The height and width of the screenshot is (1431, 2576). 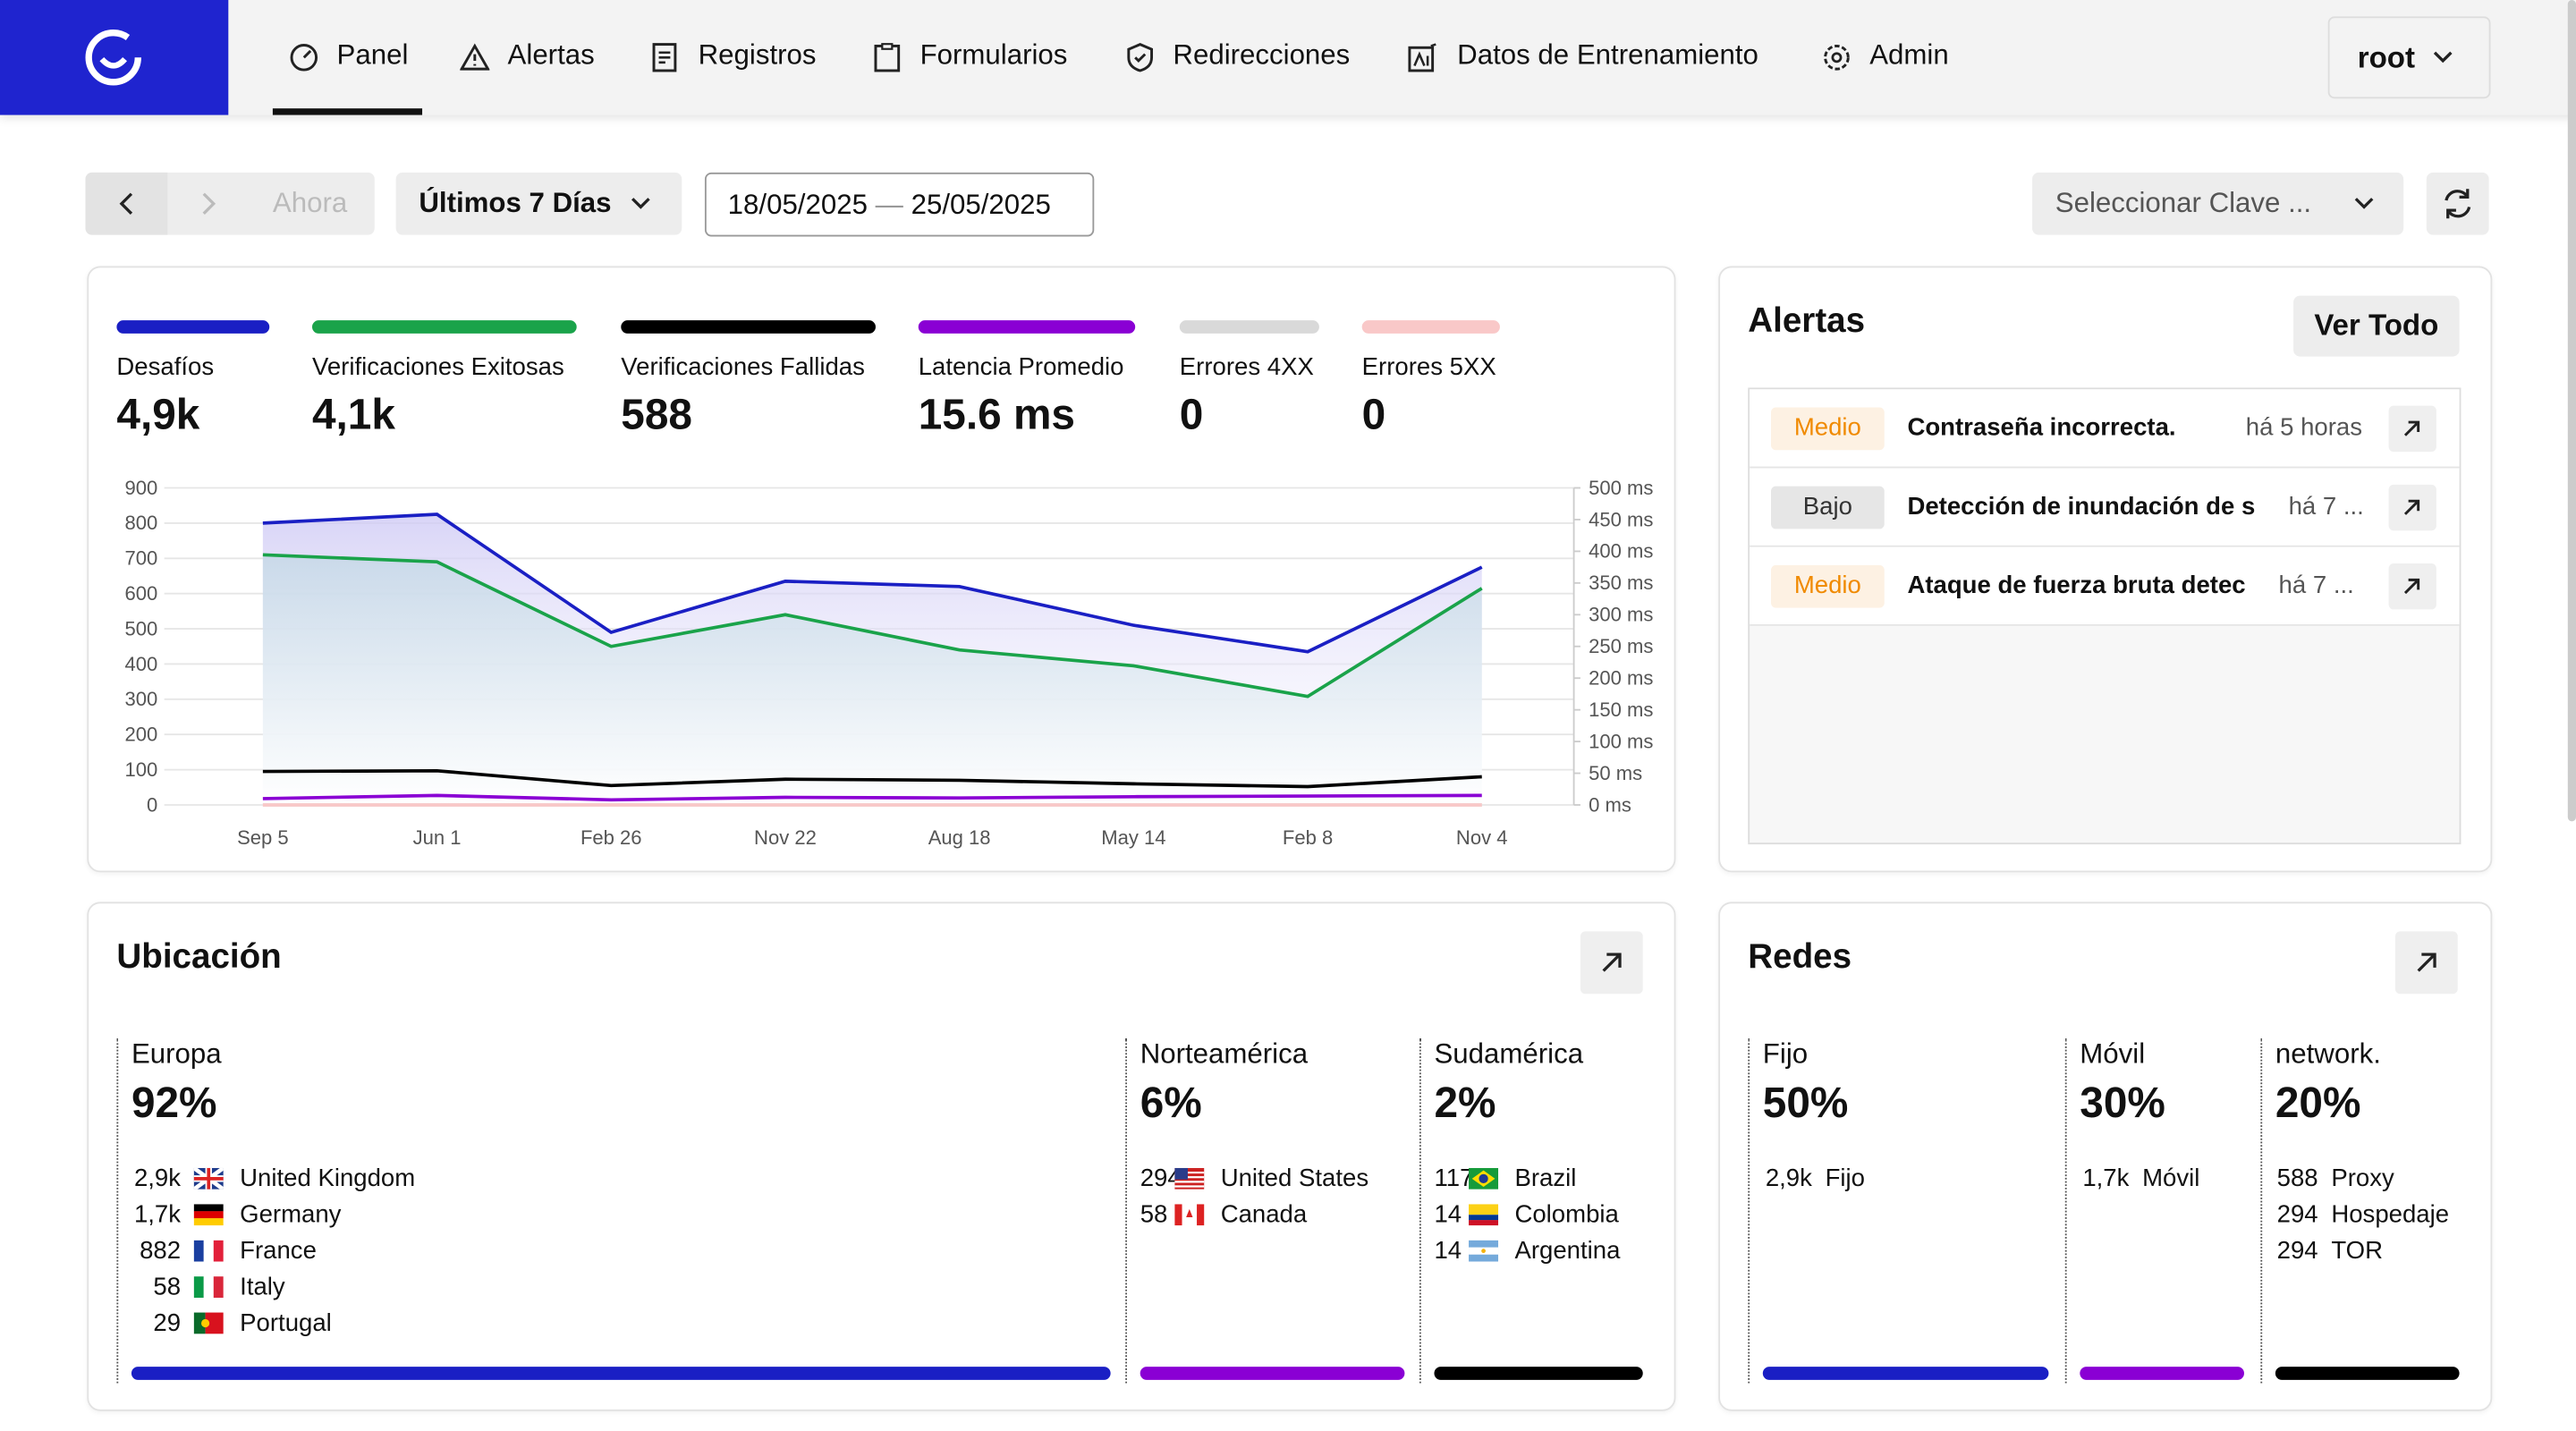 I want to click on nav-item: Admin, so click(x=1909, y=55).